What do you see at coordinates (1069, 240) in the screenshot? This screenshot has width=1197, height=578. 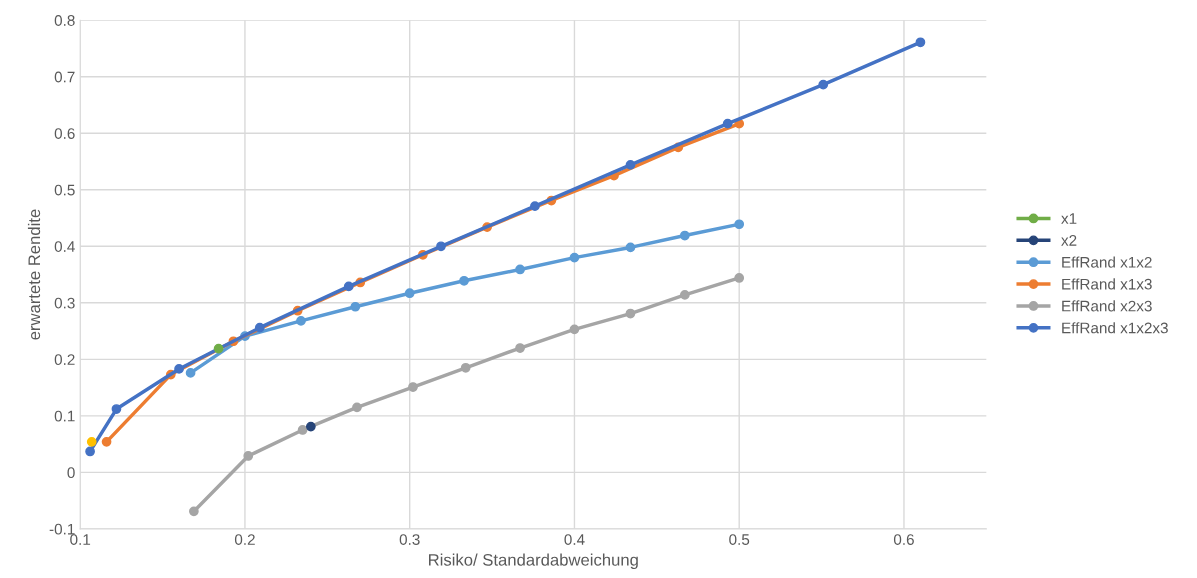 I see `legend-label: x2` at bounding box center [1069, 240].